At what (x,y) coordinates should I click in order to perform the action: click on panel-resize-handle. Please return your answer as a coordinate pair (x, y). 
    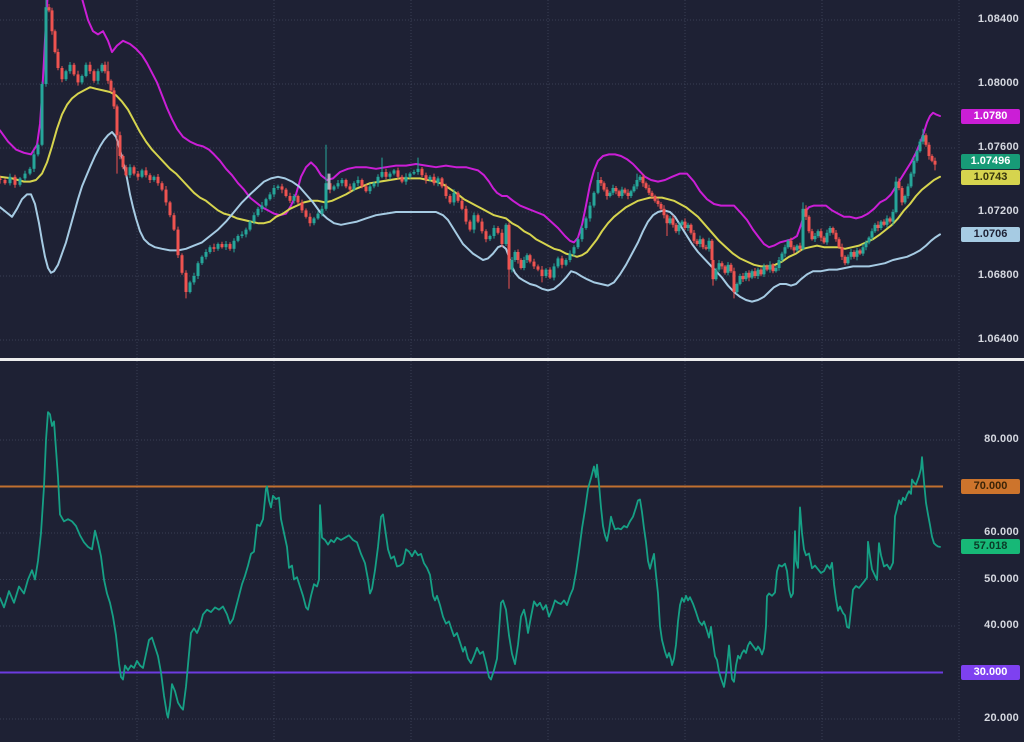
    Looking at the image, I should click on (512, 359).